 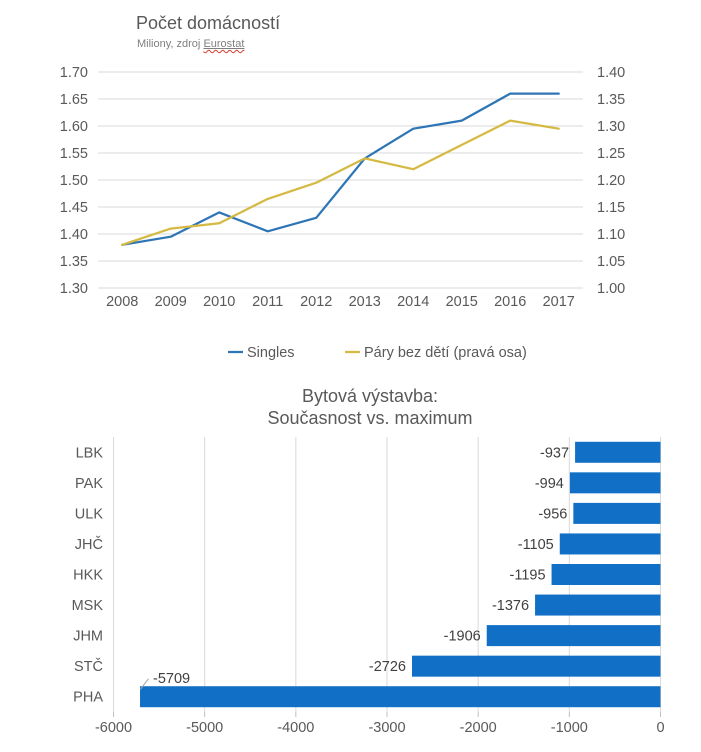 I want to click on category-label: LBK, so click(x=90, y=453).